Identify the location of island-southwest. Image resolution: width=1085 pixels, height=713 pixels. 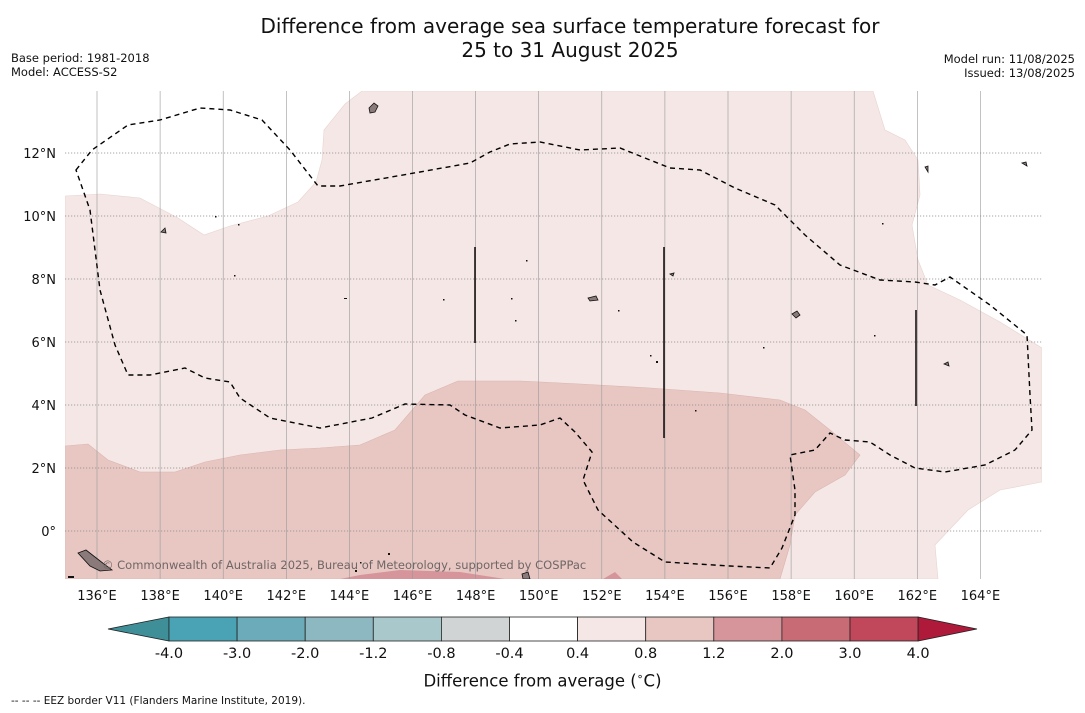
(95, 560).